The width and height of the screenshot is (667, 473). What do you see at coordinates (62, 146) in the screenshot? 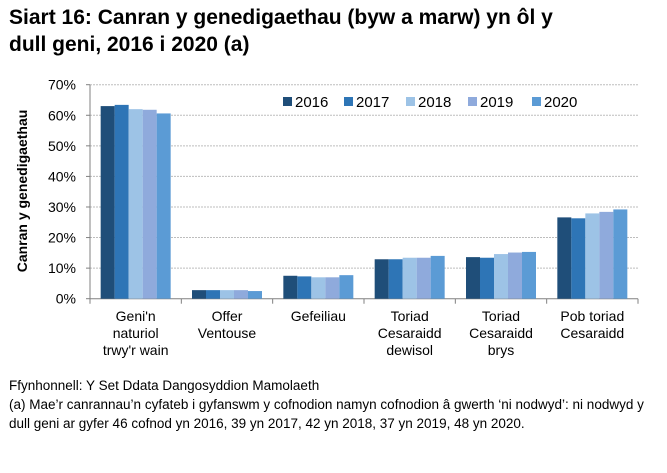
I see `y-tick-label: 50%` at bounding box center [62, 146].